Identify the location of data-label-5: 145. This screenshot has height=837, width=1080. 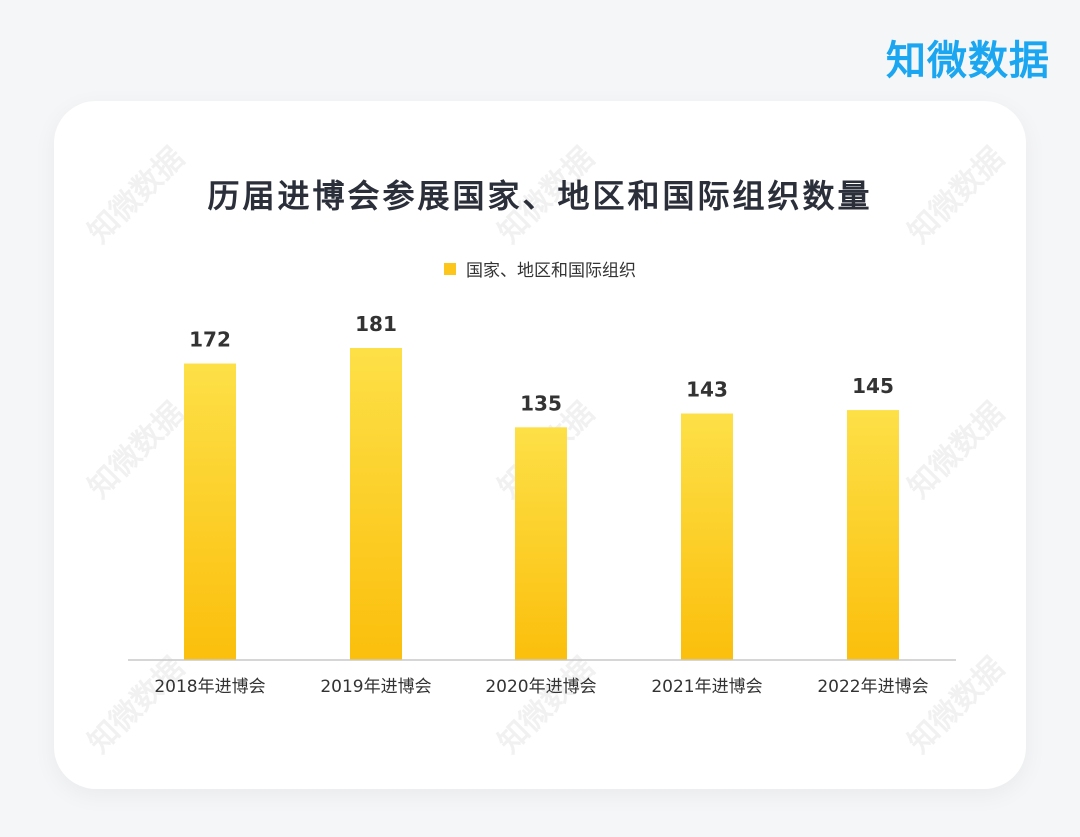
(873, 386).